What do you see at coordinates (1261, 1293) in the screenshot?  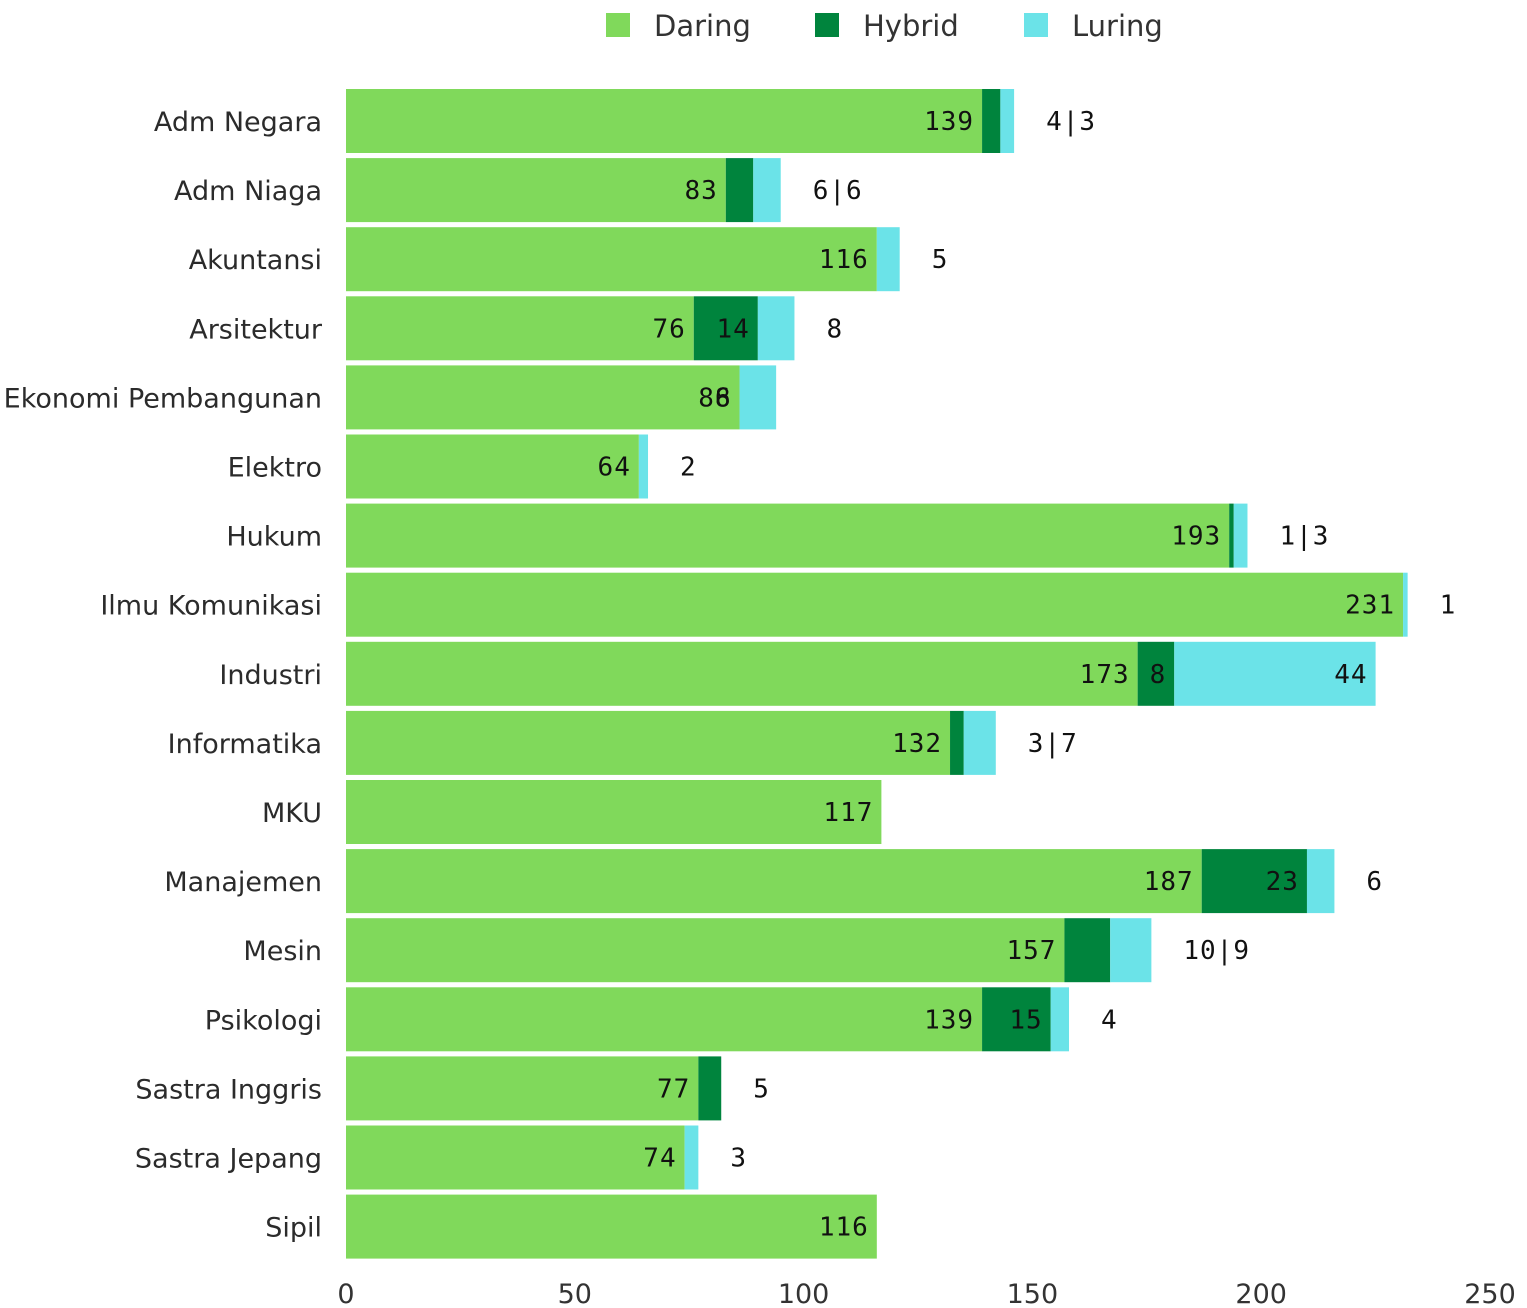 I see `x-tick-label: 200` at bounding box center [1261, 1293].